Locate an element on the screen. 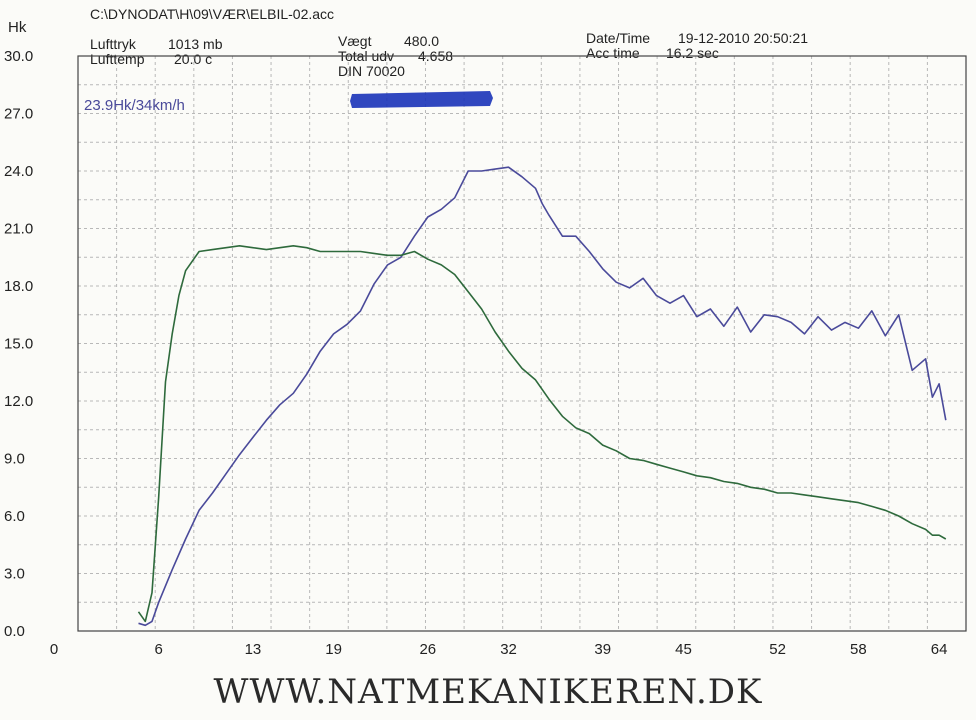 This screenshot has height=720, width=976. y-tick-label: 6.0 is located at coordinates (14, 516).